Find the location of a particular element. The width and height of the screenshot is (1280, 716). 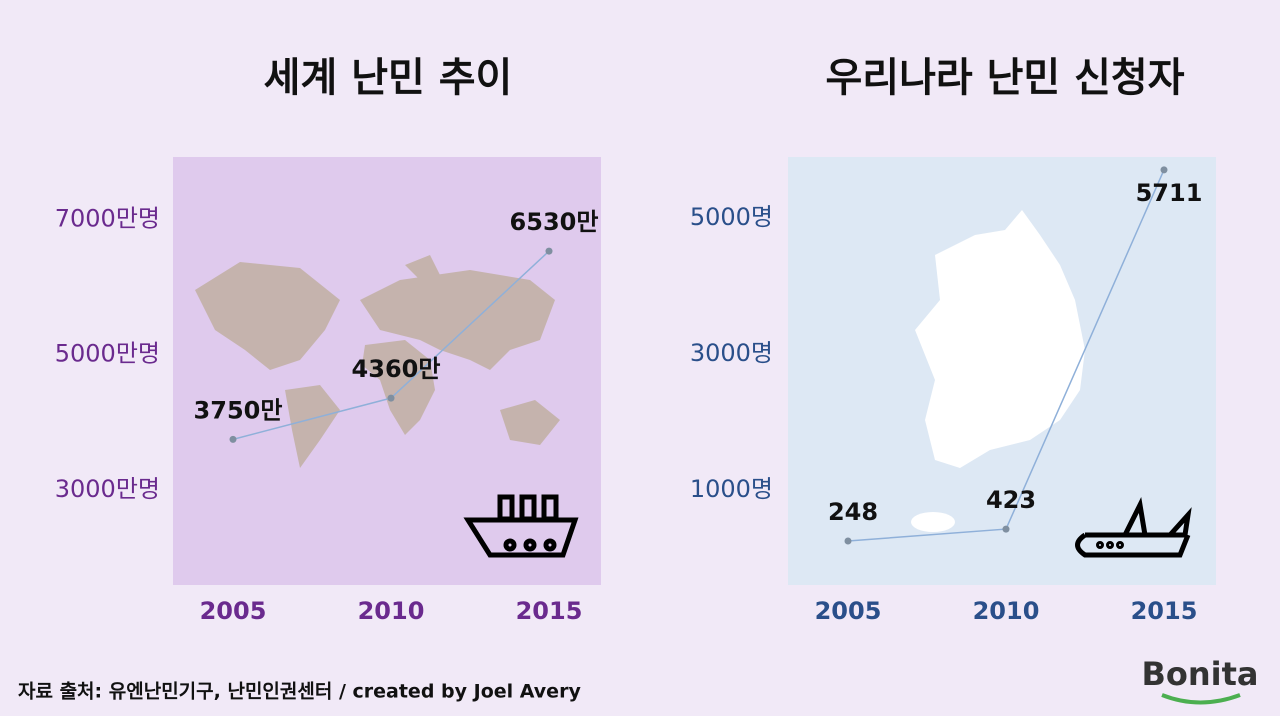

y-tick-label: 7000만명 is located at coordinates (107, 218).